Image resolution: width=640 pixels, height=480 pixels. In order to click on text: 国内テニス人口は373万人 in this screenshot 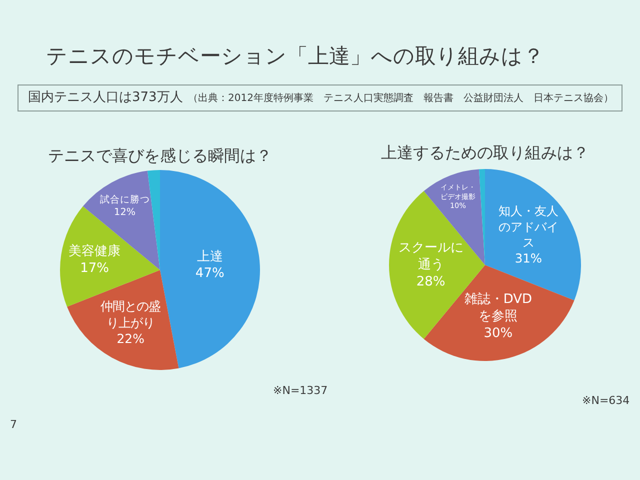, I will do `click(105, 97)`.